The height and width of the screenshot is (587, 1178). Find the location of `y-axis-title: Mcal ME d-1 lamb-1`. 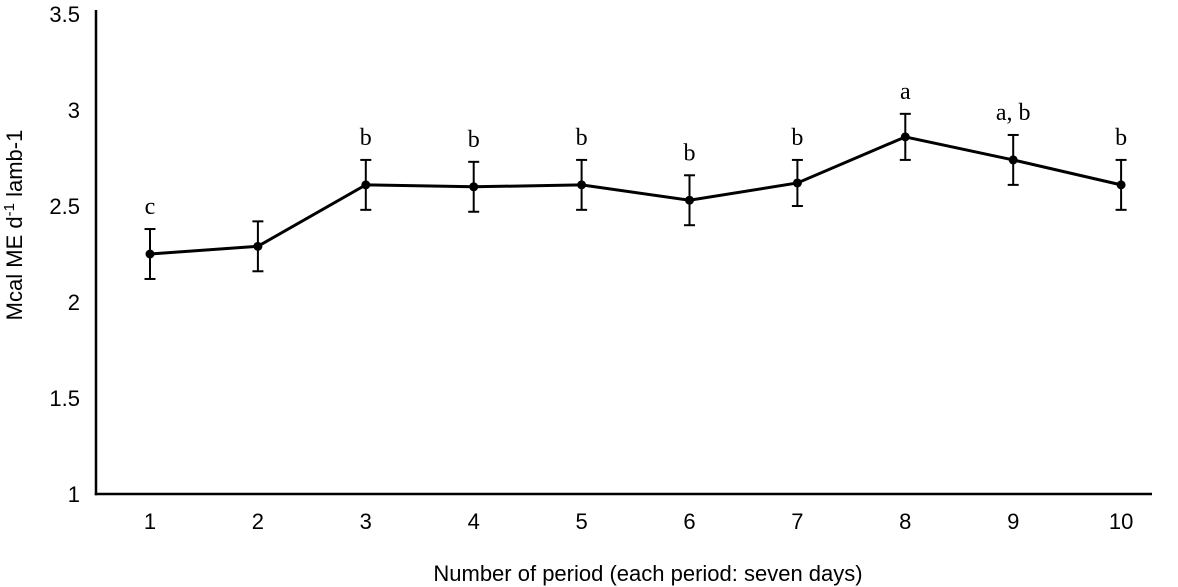

y-axis-title: Mcal ME d-1 lamb-1 is located at coordinates (14, 225).